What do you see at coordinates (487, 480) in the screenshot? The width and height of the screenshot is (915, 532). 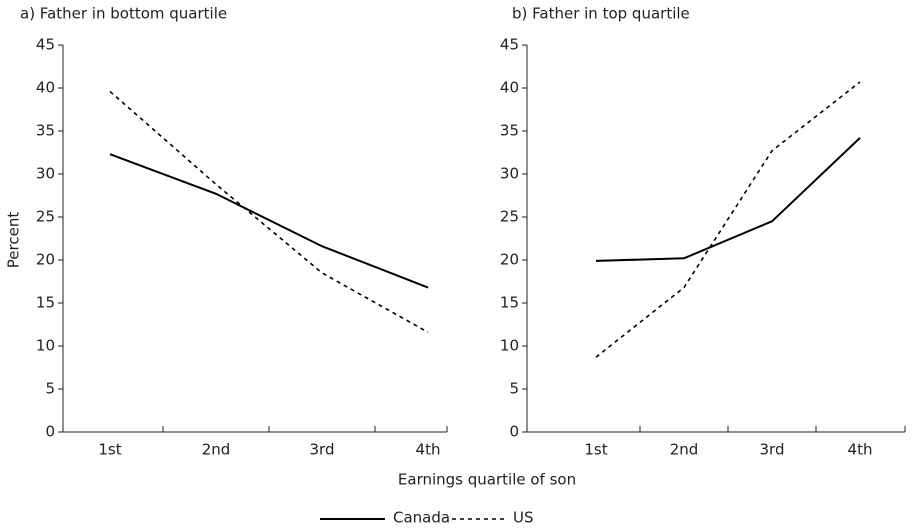 I see `x-axis-label: Earnings quartile of son` at bounding box center [487, 480].